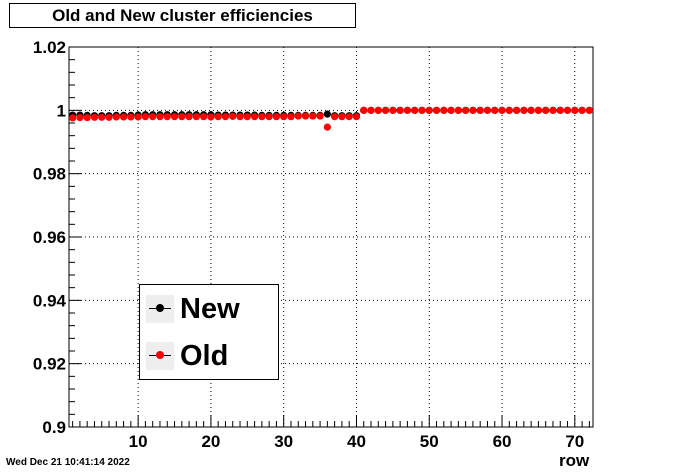 The image size is (698, 474). Describe the element at coordinates (54, 427) in the screenshot. I see `y-tick-label: 0.9` at that location.